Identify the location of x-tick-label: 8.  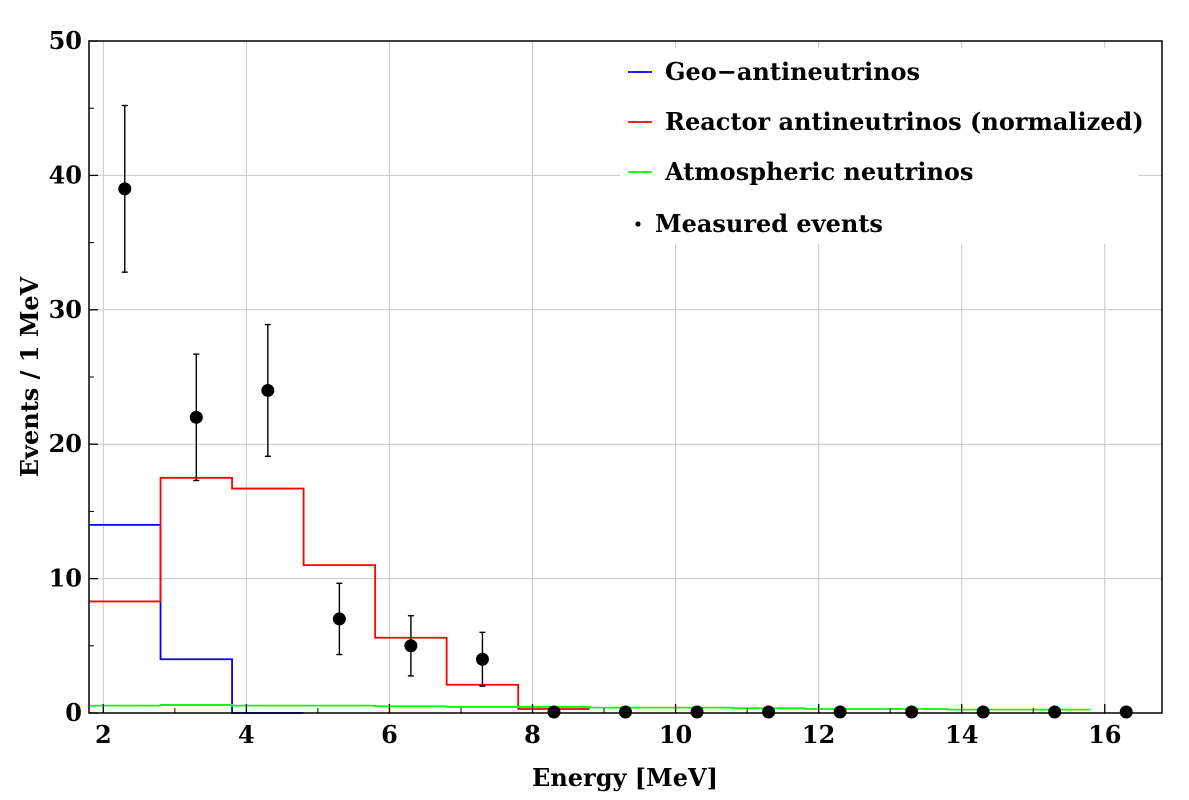
(532, 734).